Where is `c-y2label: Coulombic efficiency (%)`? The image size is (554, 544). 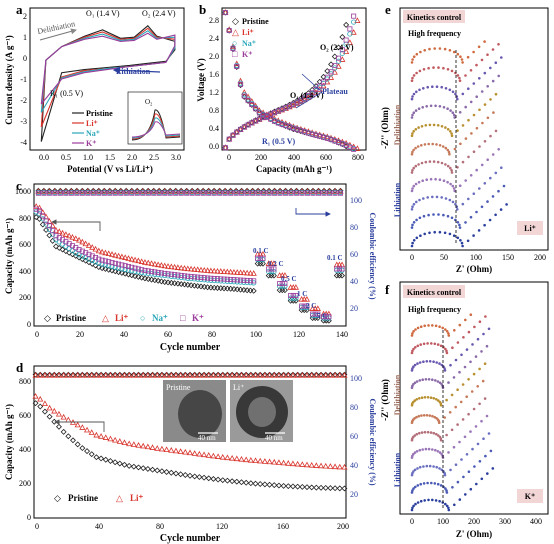 c-y2label: Coulombic efficiency (%) is located at coordinates (372, 255).